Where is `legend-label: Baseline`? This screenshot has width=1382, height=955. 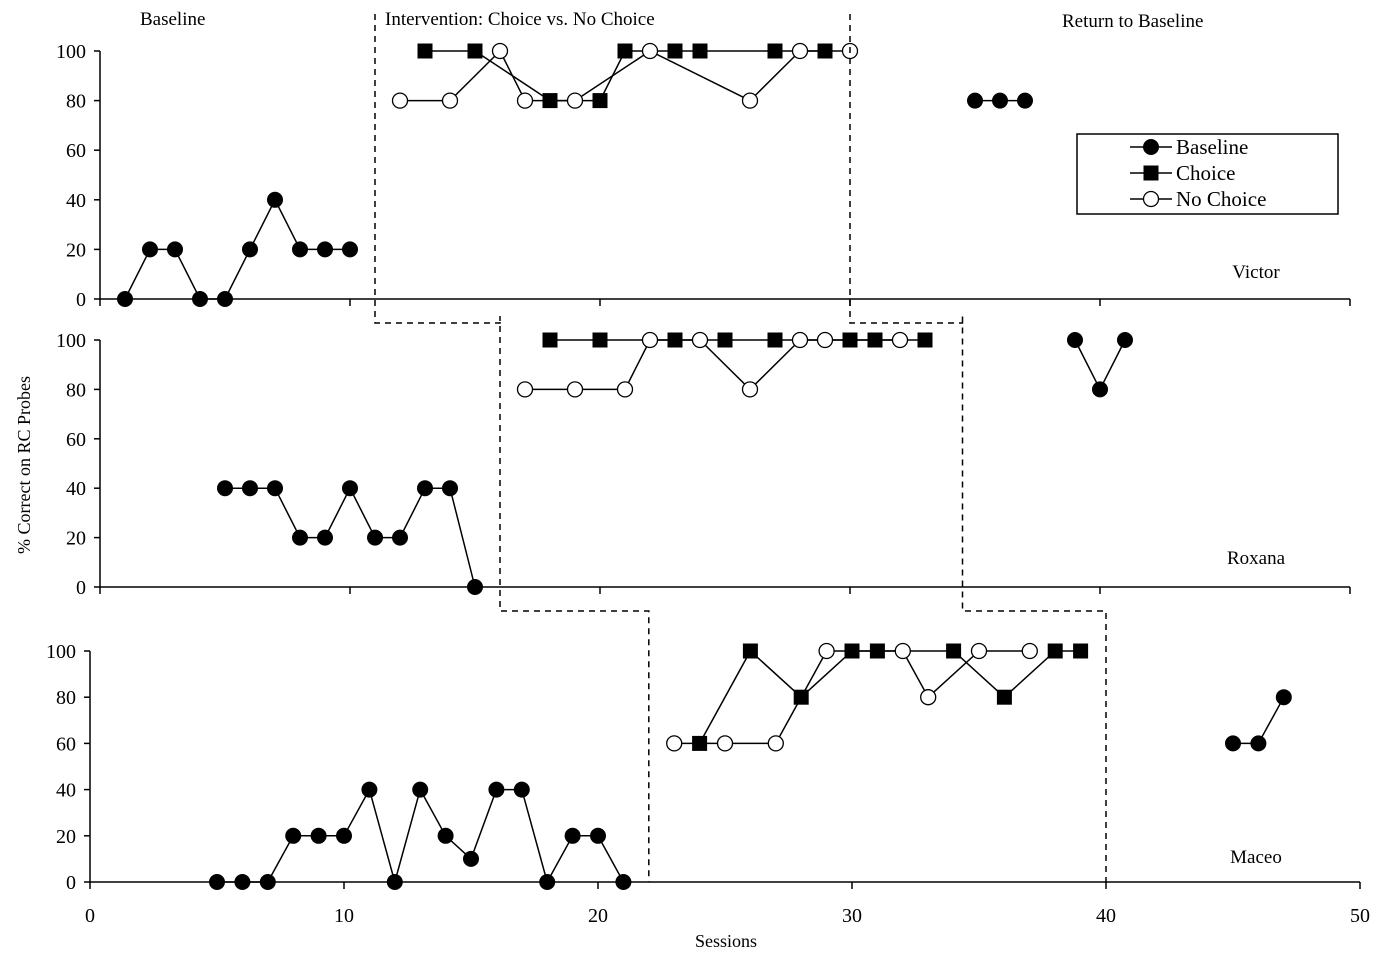 legend-label: Baseline is located at coordinates (1212, 147).